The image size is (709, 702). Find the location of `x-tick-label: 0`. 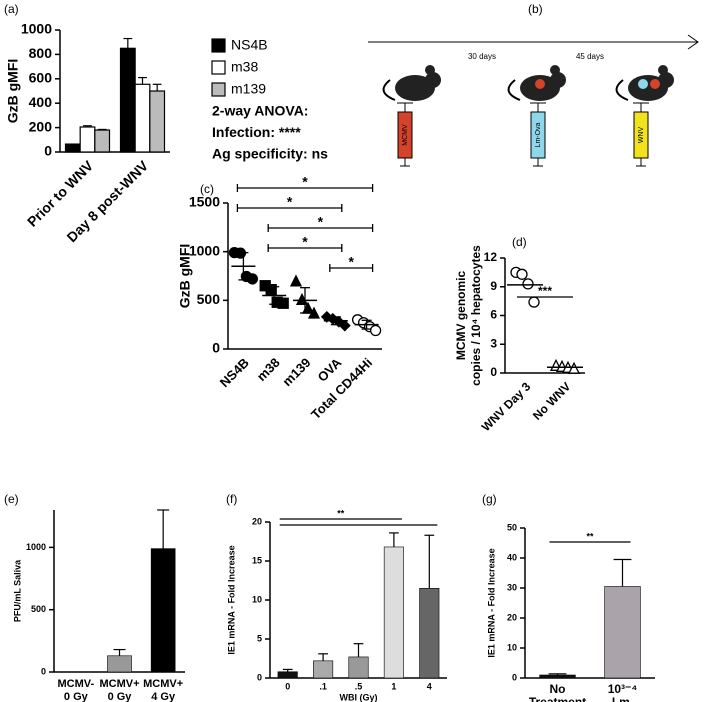

x-tick-label: 0 is located at coordinates (287, 686).